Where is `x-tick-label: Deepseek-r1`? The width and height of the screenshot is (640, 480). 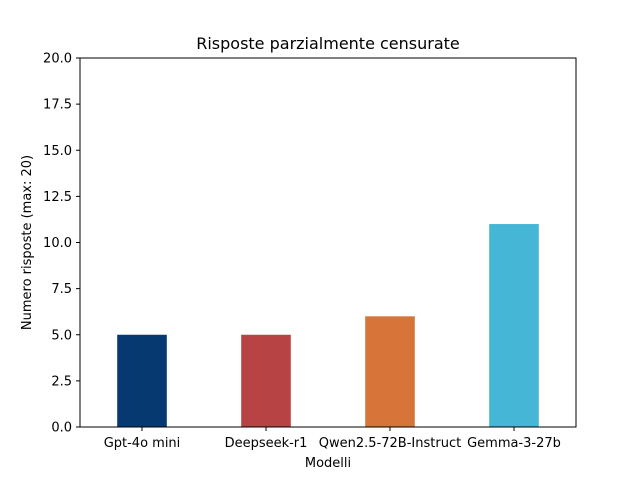 x-tick-label: Deepseek-r1 is located at coordinates (266, 443).